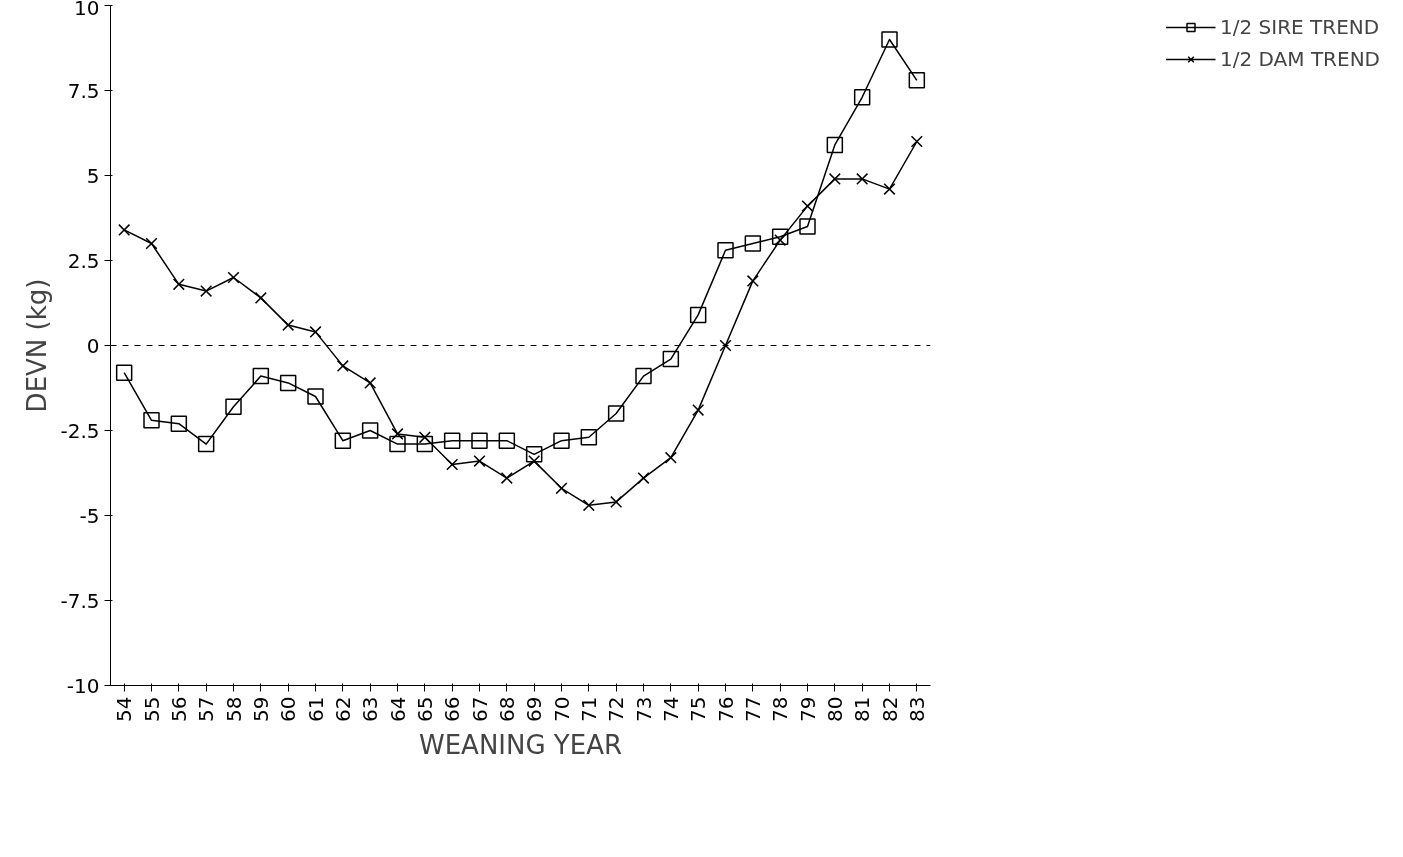 Image resolution: width=1403 pixels, height=857 pixels. What do you see at coordinates (315, 709) in the screenshot?
I see `x-tick-label: 61` at bounding box center [315, 709].